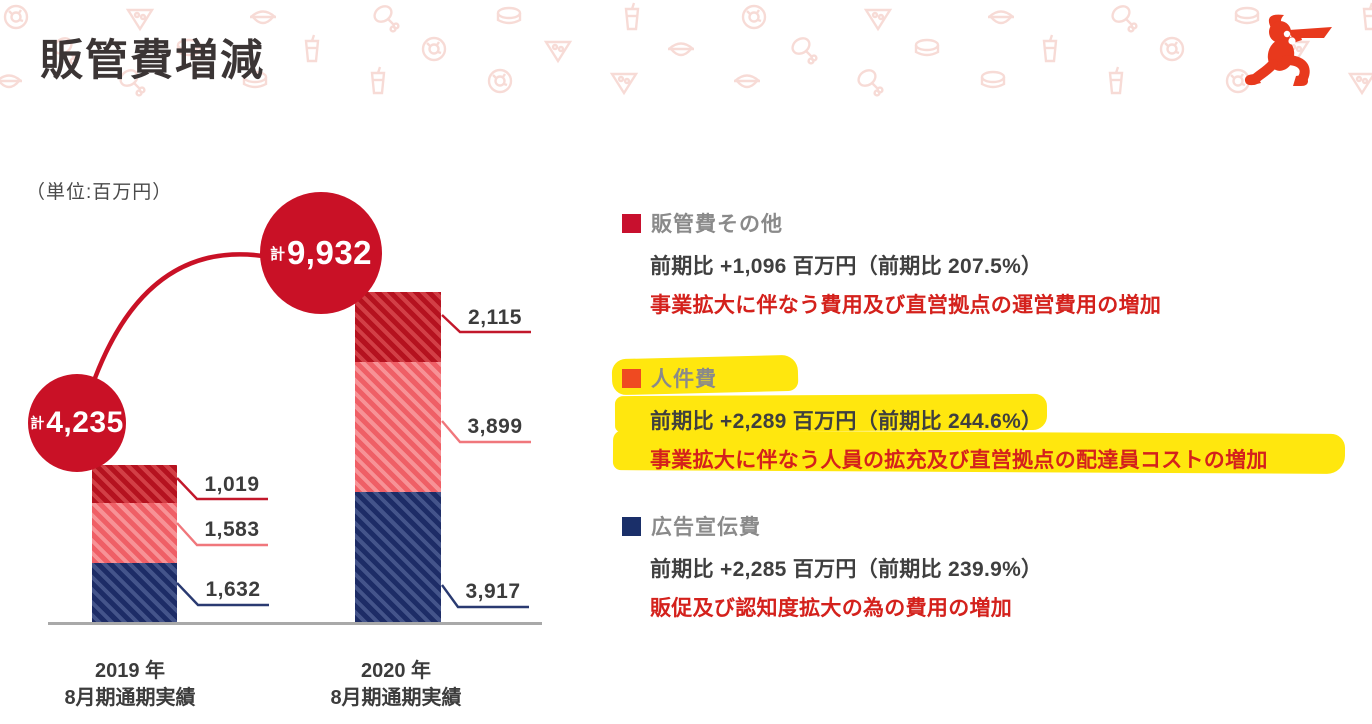 The width and height of the screenshot is (1372, 724). Describe the element at coordinates (906, 305) in the screenshot. I see `legend-note: 事業拡大に伴なう費用及び直営拠点の運営費用の増加` at that location.